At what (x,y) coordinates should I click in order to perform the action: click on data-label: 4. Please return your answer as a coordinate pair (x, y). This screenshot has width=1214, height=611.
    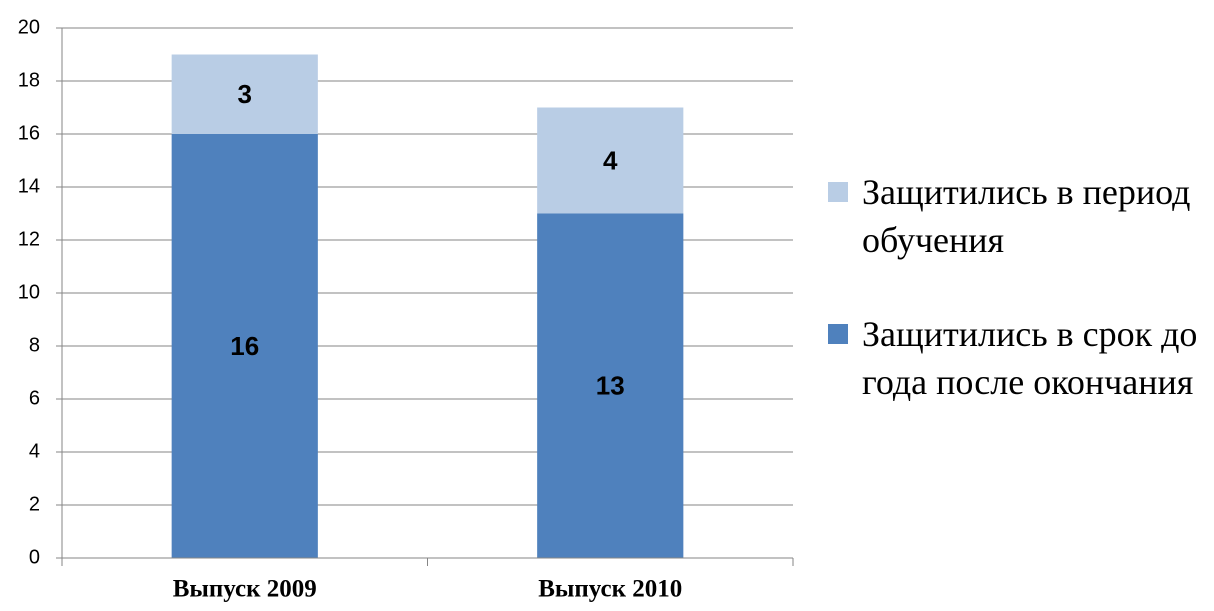
    Looking at the image, I should click on (610, 160).